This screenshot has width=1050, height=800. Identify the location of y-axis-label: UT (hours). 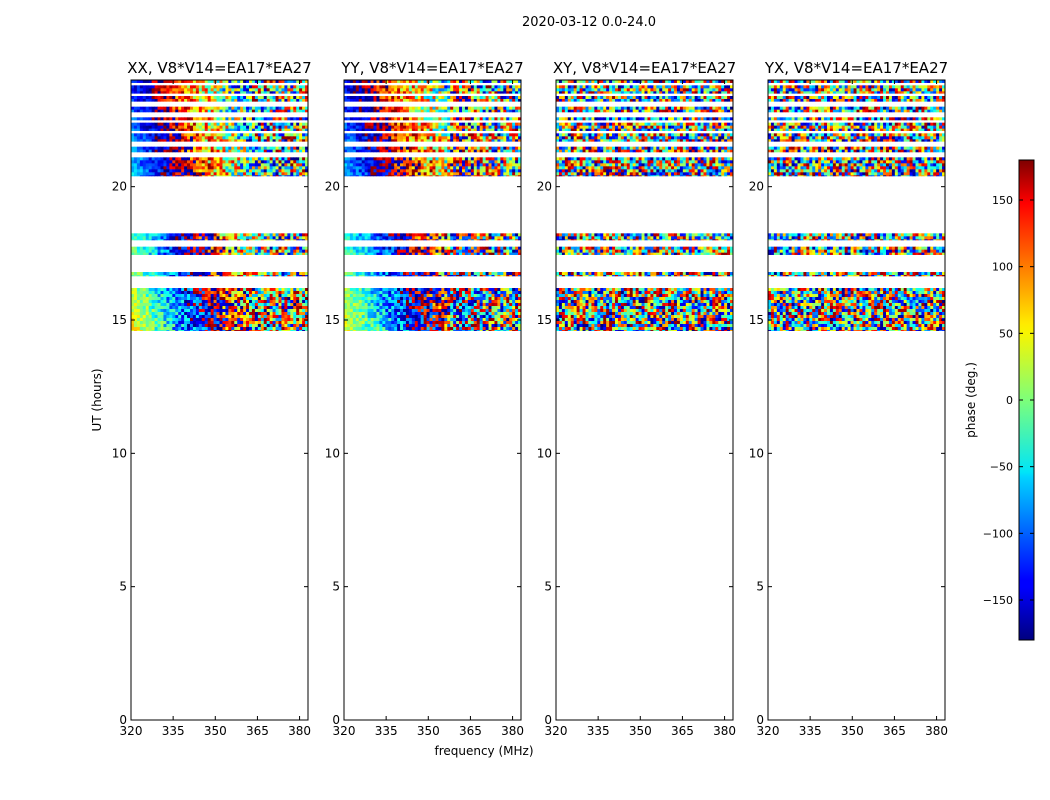
(97, 399).